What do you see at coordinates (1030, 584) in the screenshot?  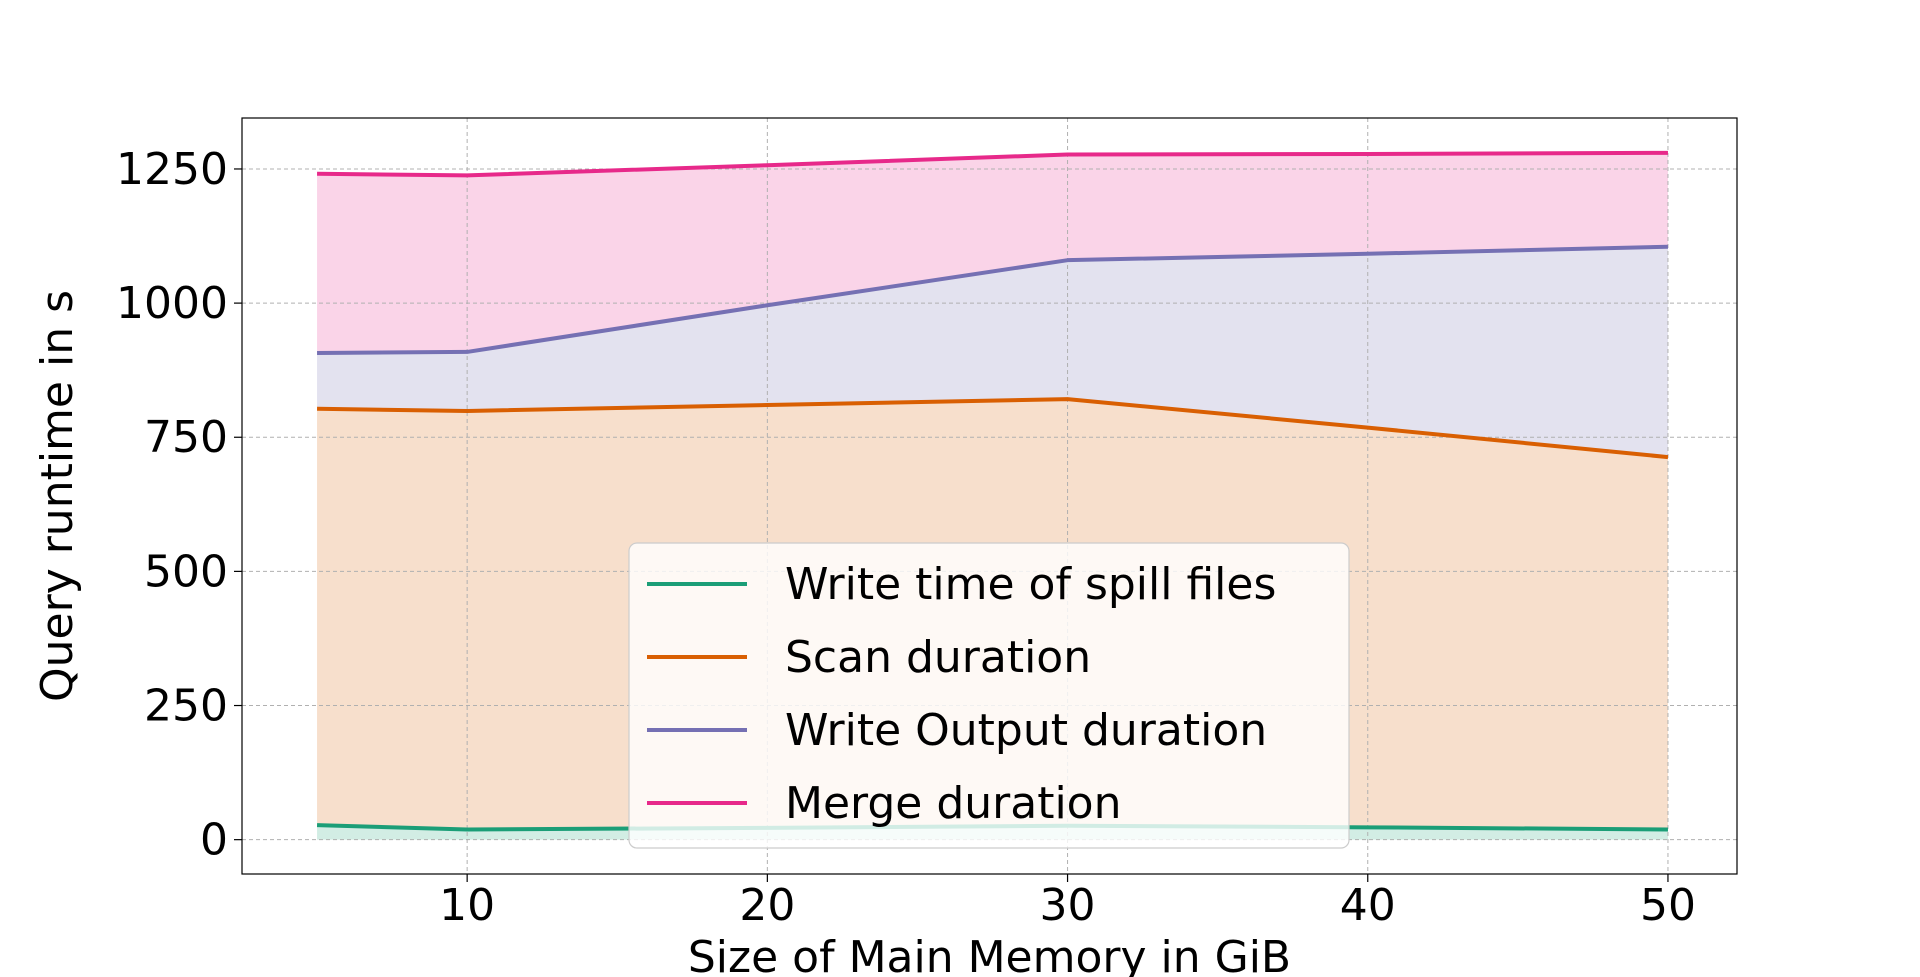 I see `legend-label: Write time of spill files` at bounding box center [1030, 584].